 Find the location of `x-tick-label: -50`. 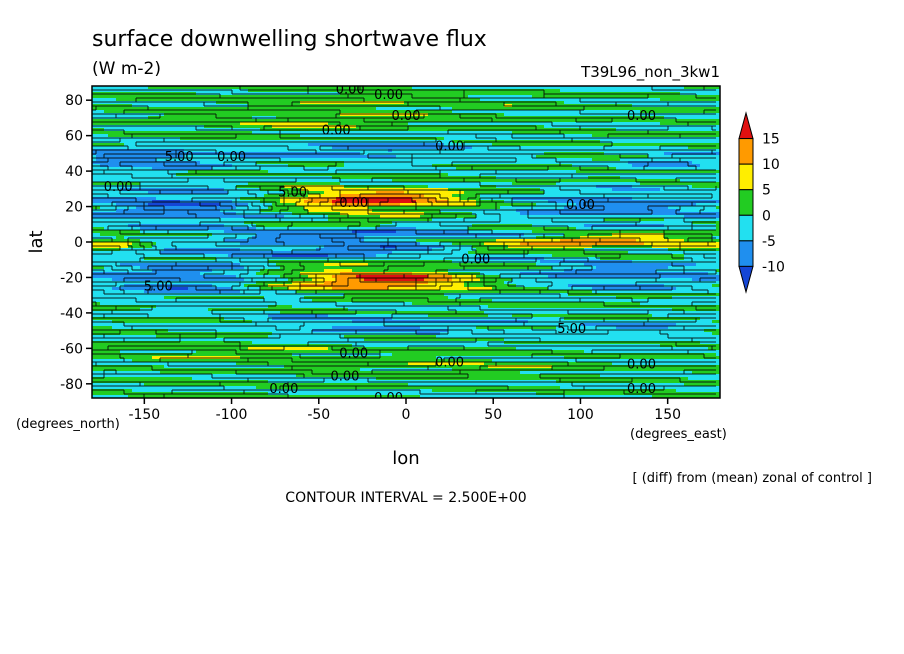

x-tick-label: -50 is located at coordinates (318, 415).